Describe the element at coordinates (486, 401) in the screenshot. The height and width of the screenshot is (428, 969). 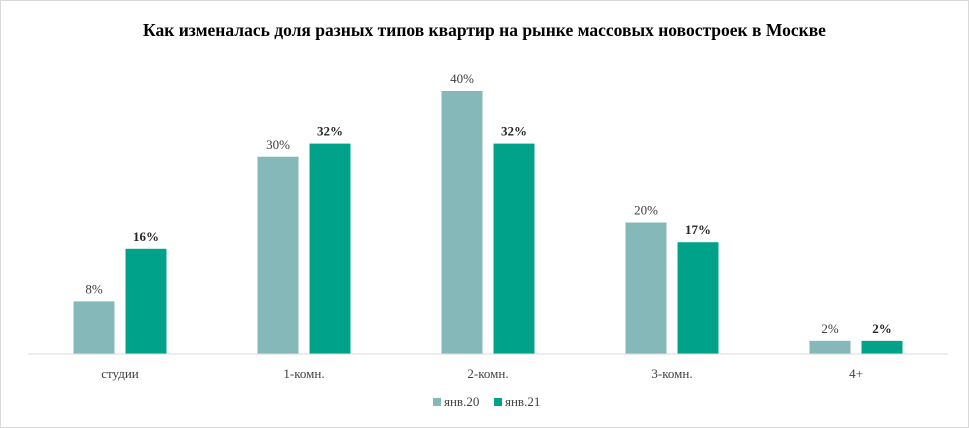
I see `legend: янв.20 янв.21` at that location.